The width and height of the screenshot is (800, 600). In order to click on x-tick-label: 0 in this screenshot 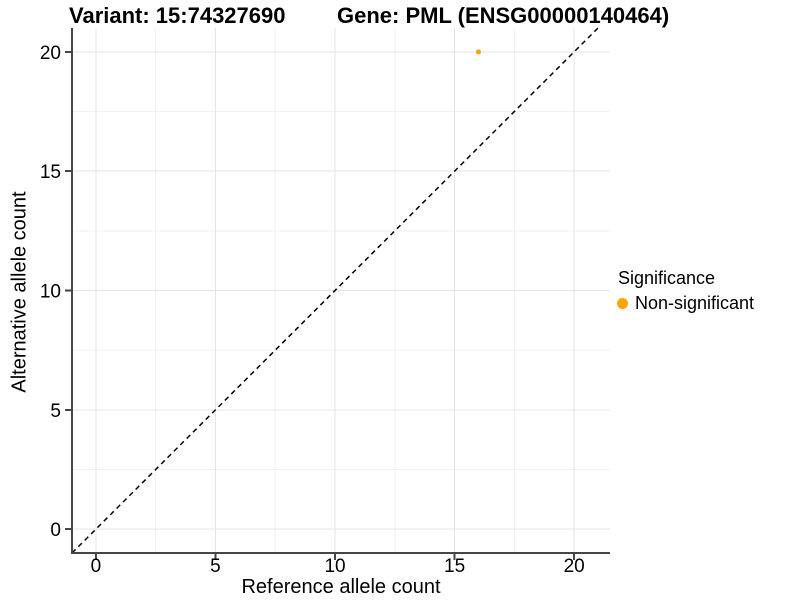, I will do `click(96, 566)`.